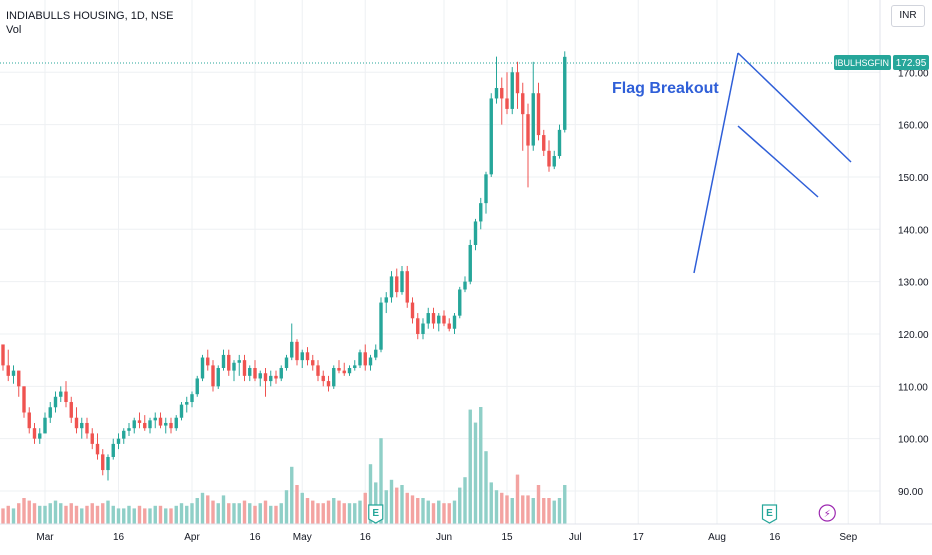 This screenshot has height=555, width=932. I want to click on flag-upper-line, so click(794, 107).